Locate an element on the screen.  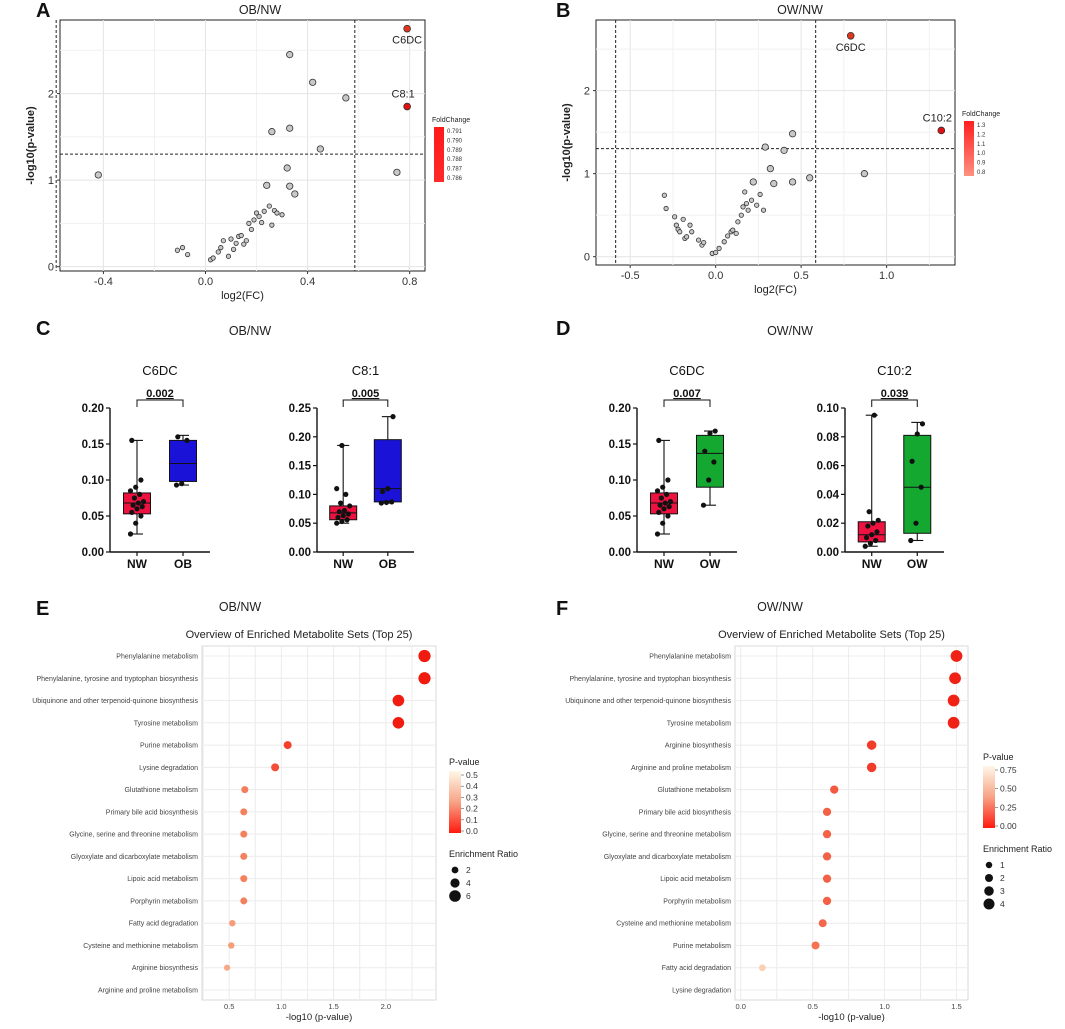
c-c81-metric-title: C8:1 is located at coordinates (365, 370).